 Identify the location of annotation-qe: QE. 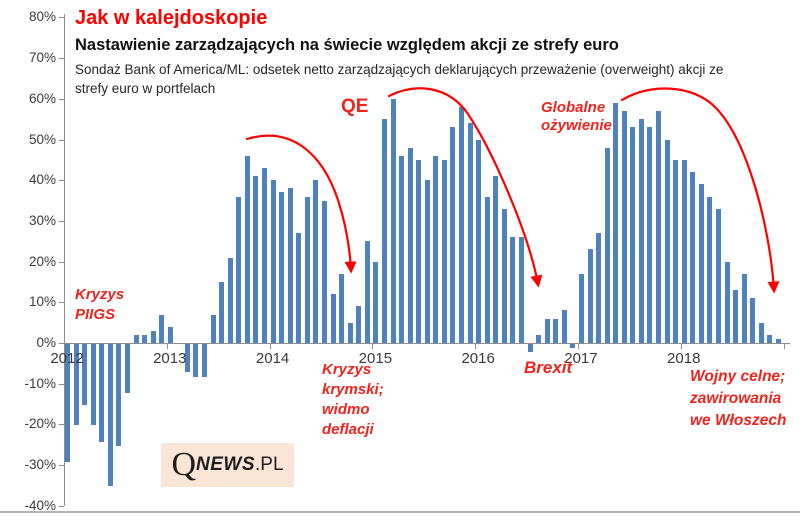
(355, 106).